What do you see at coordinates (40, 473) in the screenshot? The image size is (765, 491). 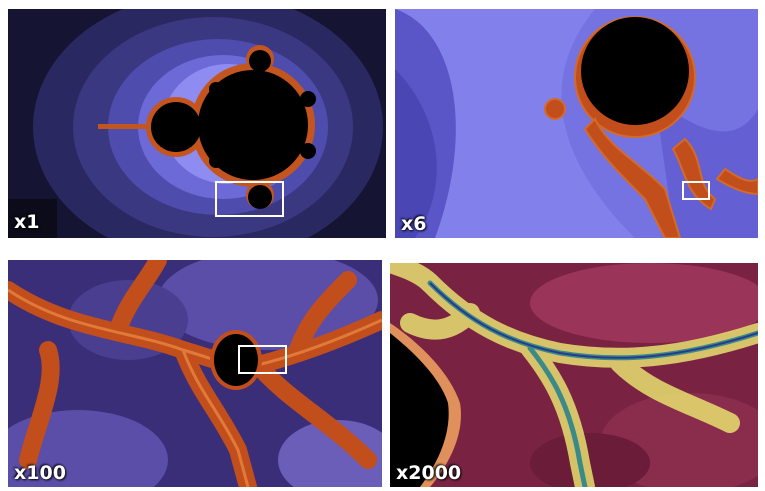 I see `zoom-label: x100` at bounding box center [40, 473].